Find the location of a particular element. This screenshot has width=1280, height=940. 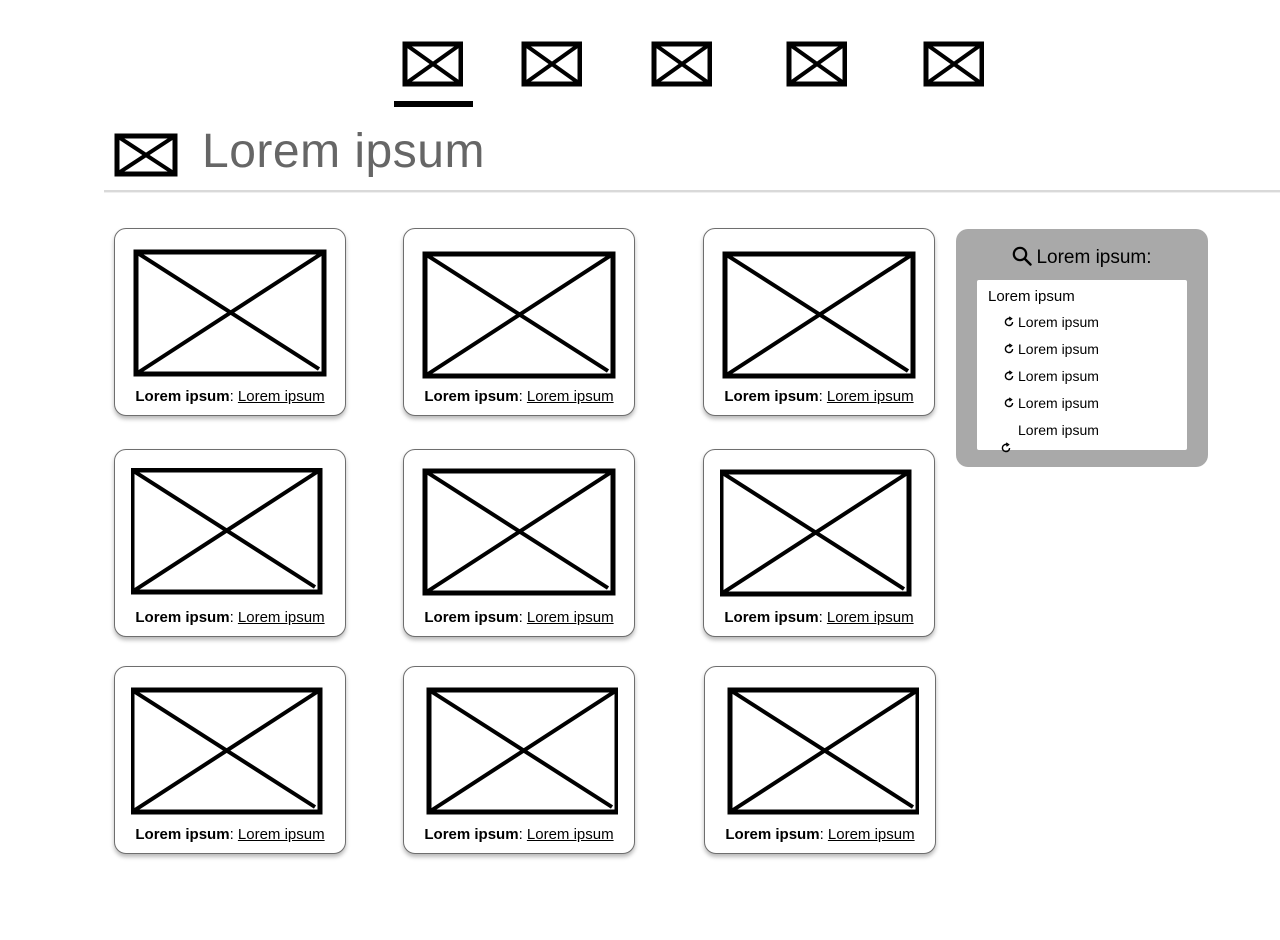

page-title: Lorem ipsum is located at coordinates (343, 151).